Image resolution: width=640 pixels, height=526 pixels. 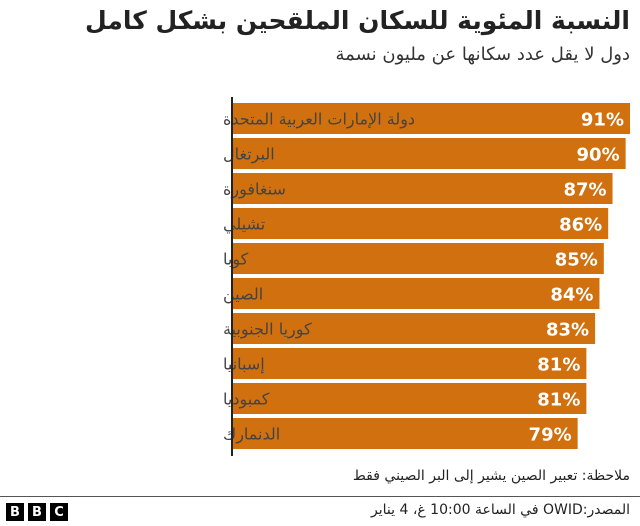 I want to click on chart-subtitle: دول لا يقل عدد سكانها عن مليون نسمة, so click(x=482, y=54).